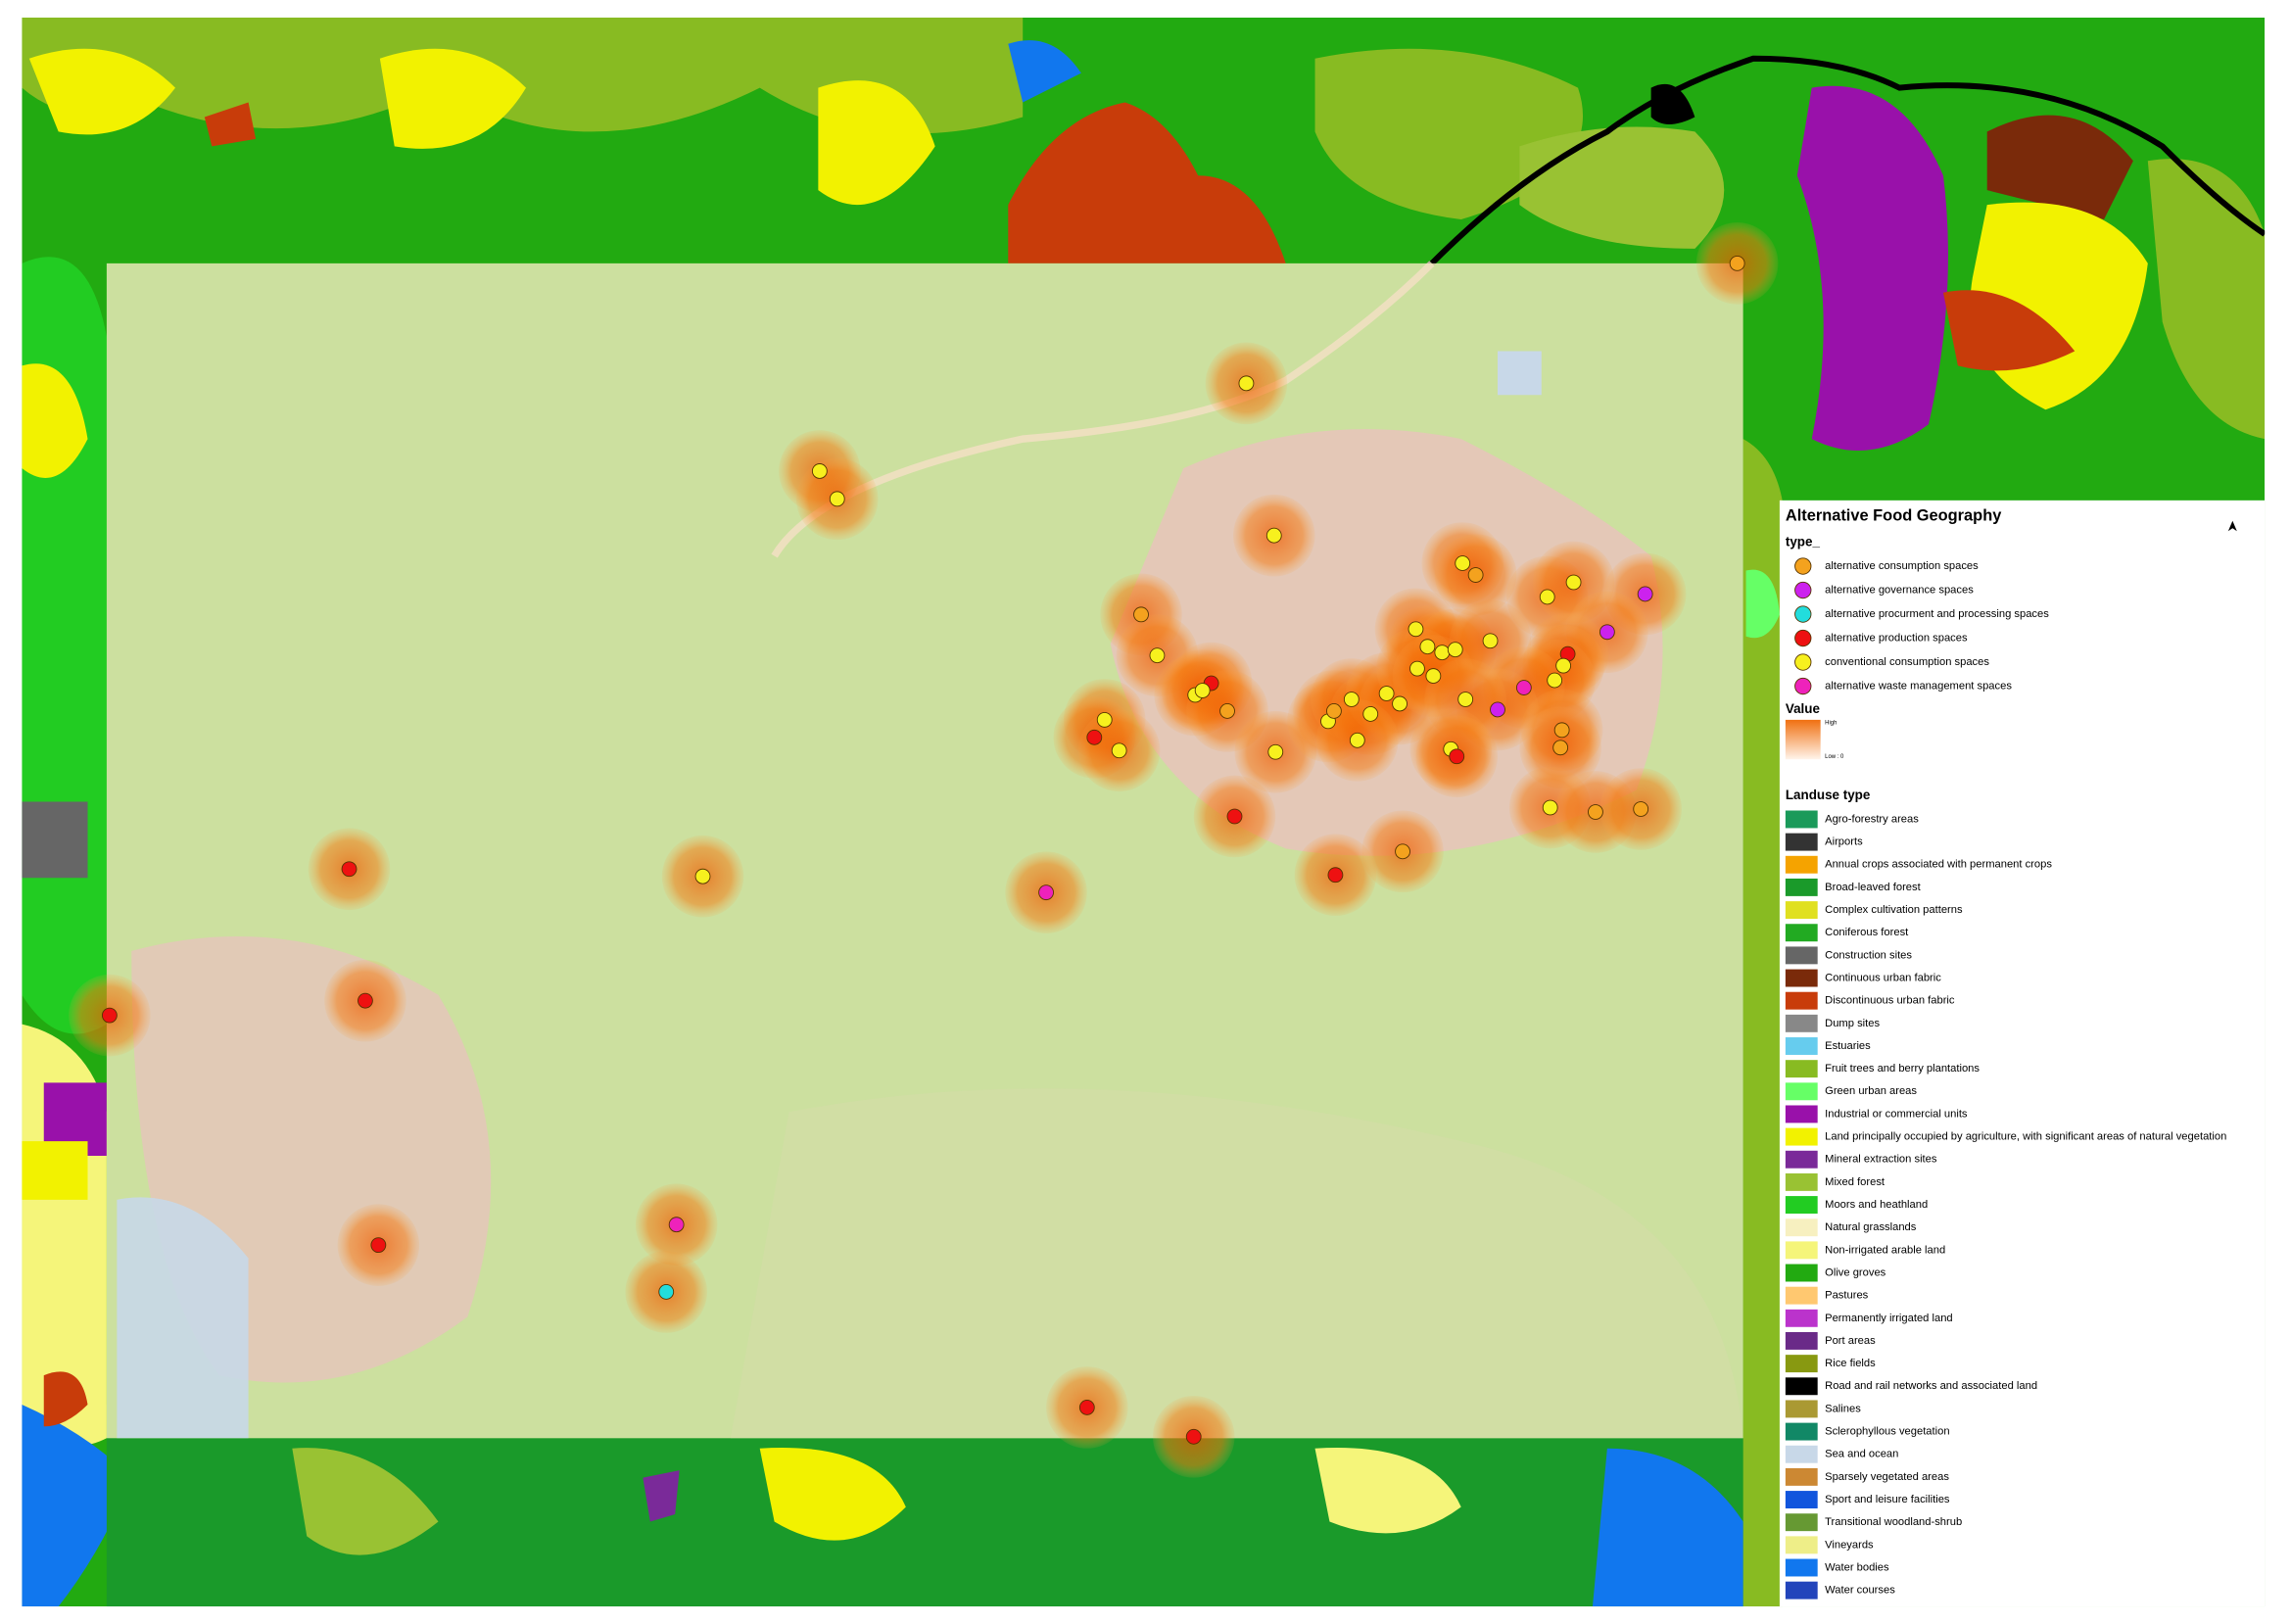 The width and height of the screenshot is (2291, 1624). Describe the element at coordinates (1894, 910) in the screenshot. I see `legend-label: Complex cultivation patterns` at that location.